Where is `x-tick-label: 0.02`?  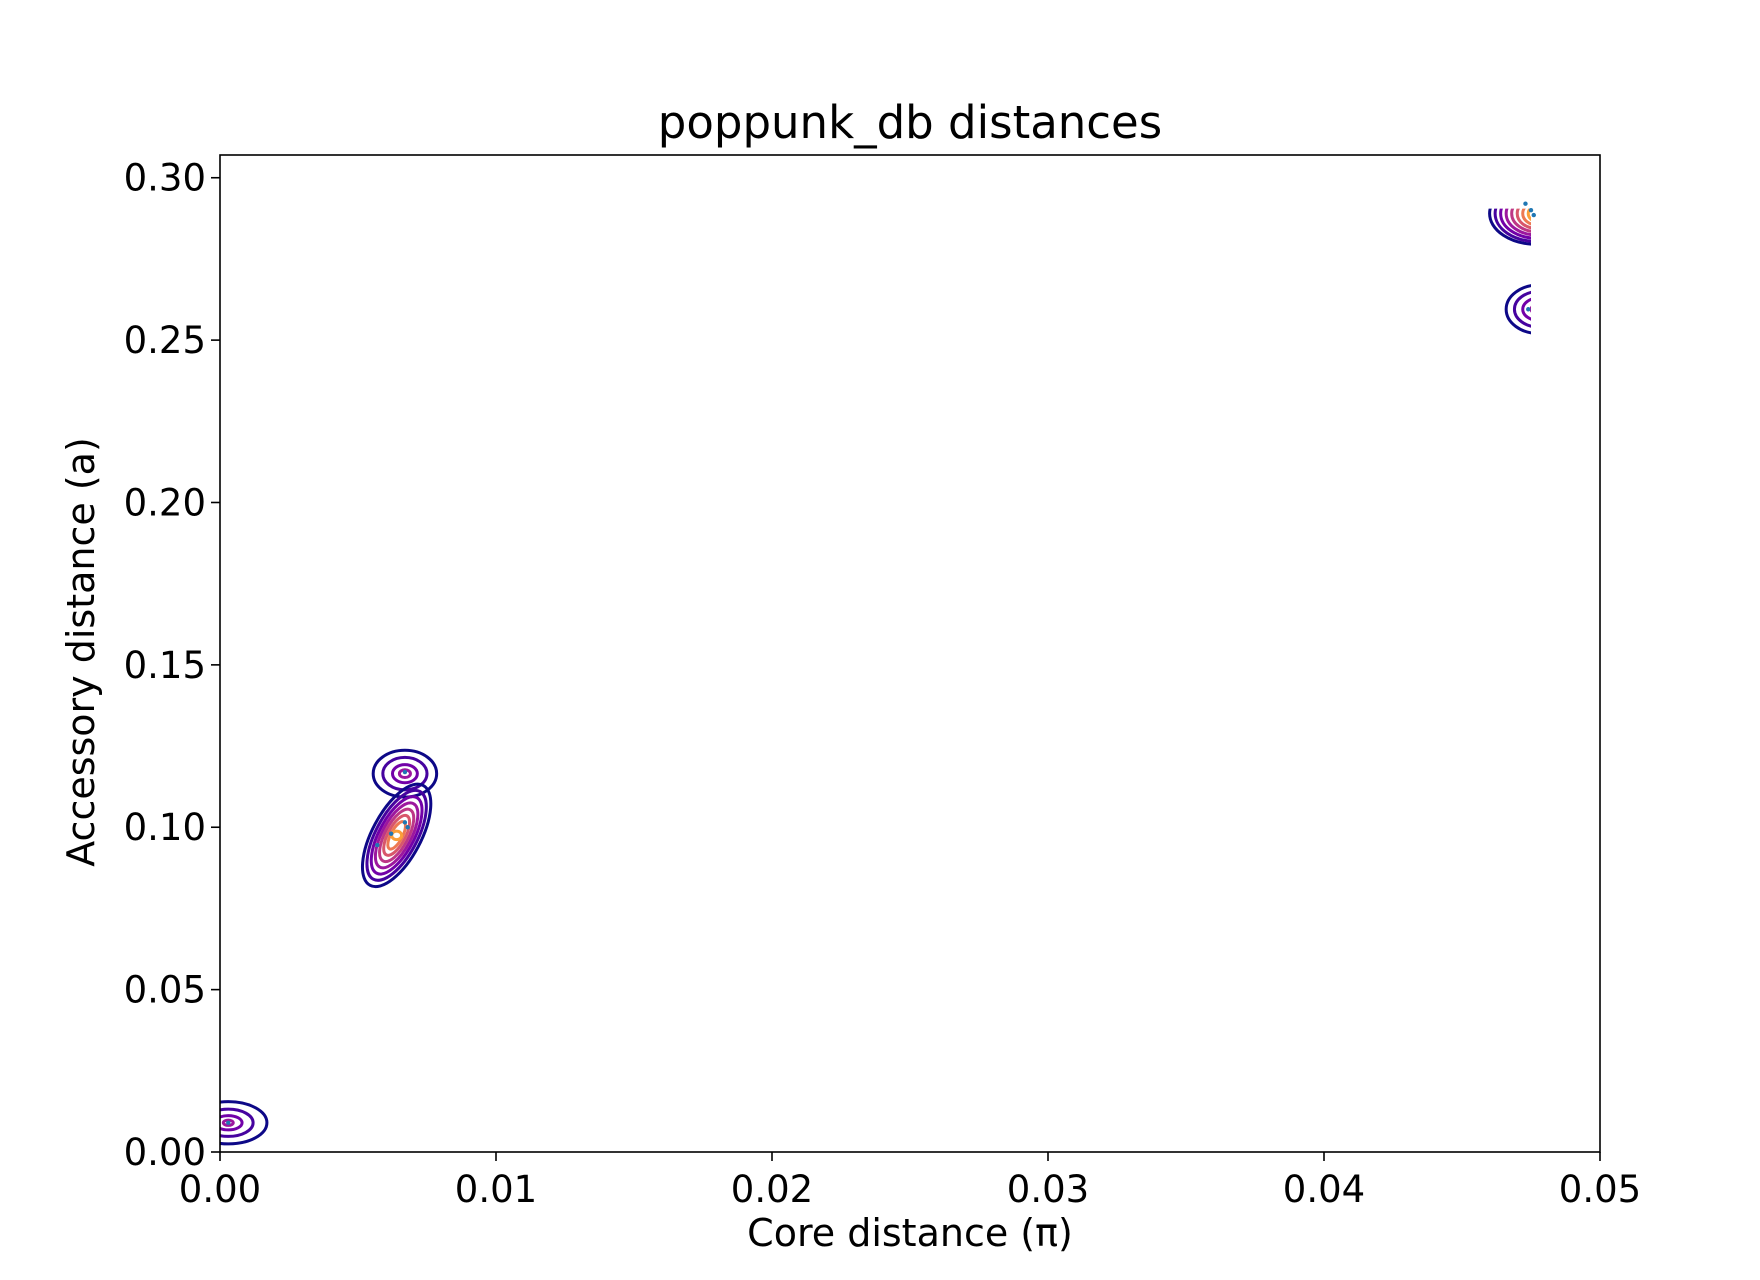 x-tick-label: 0.02 is located at coordinates (772, 1189).